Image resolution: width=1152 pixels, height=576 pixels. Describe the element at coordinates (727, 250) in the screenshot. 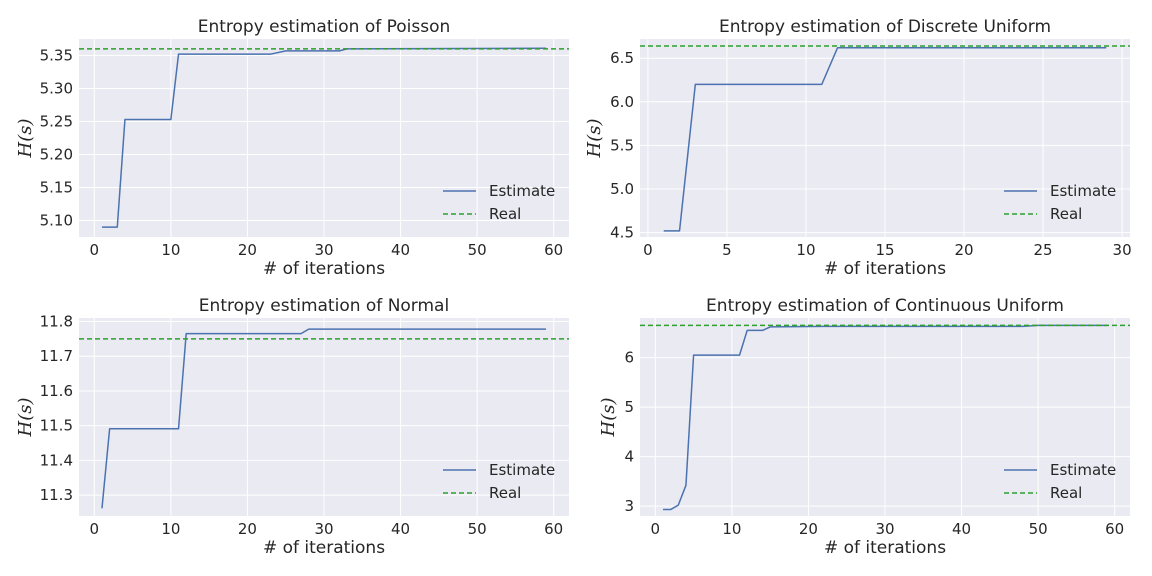

I see `x-tick-label: 5` at that location.